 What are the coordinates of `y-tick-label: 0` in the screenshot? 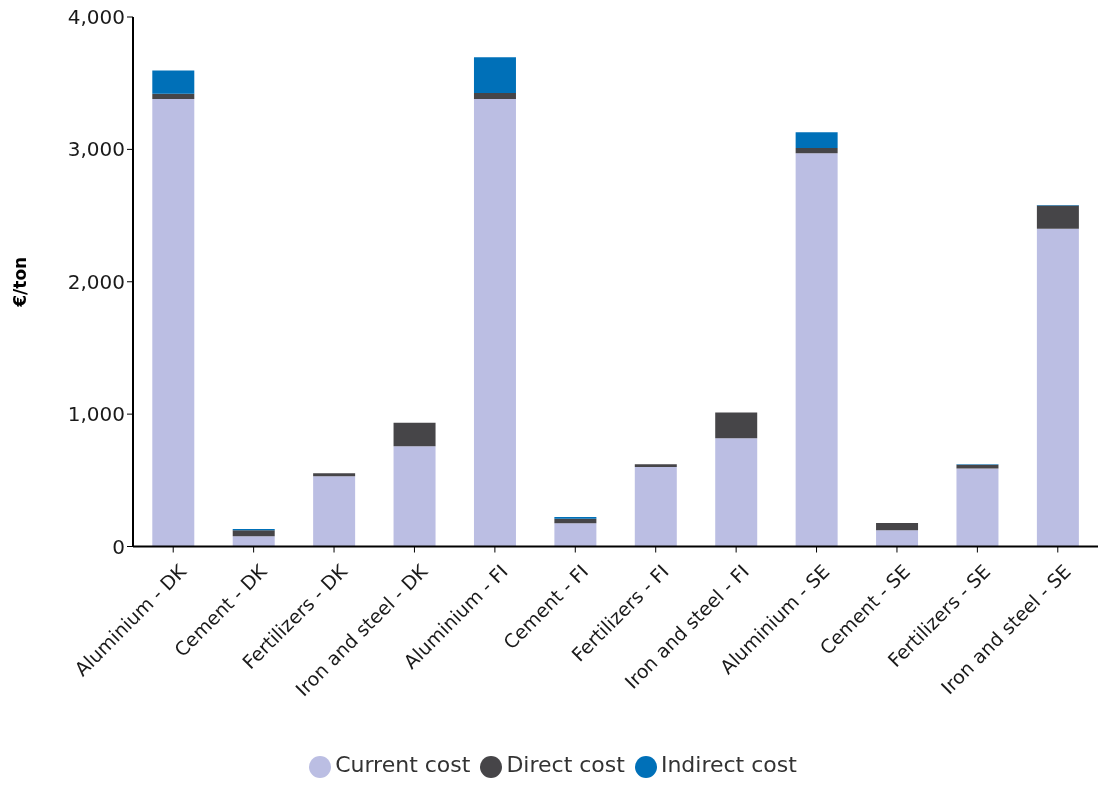 It's located at (118, 546).